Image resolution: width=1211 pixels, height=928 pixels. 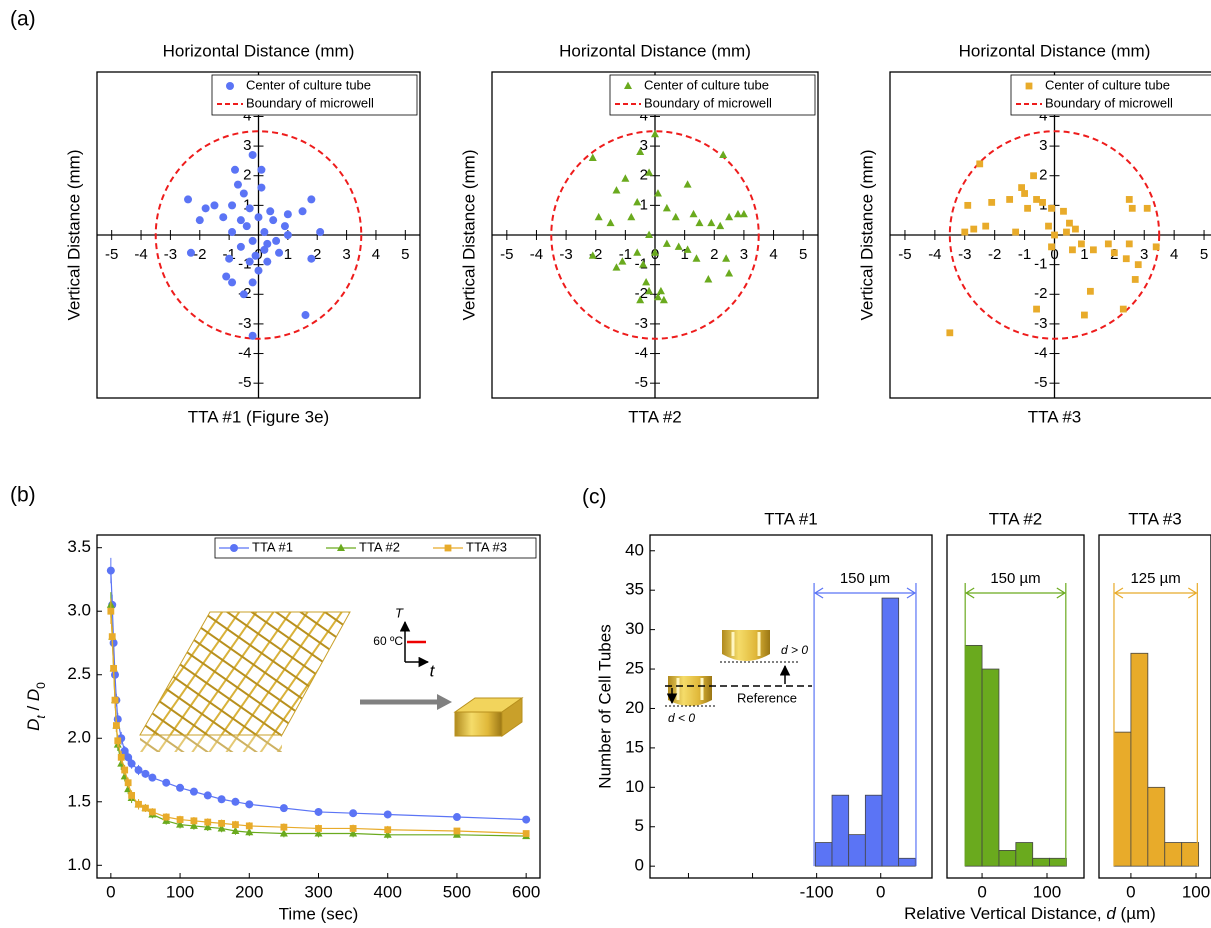 I want to click on y-tick-label: 40, so click(x=634, y=549).